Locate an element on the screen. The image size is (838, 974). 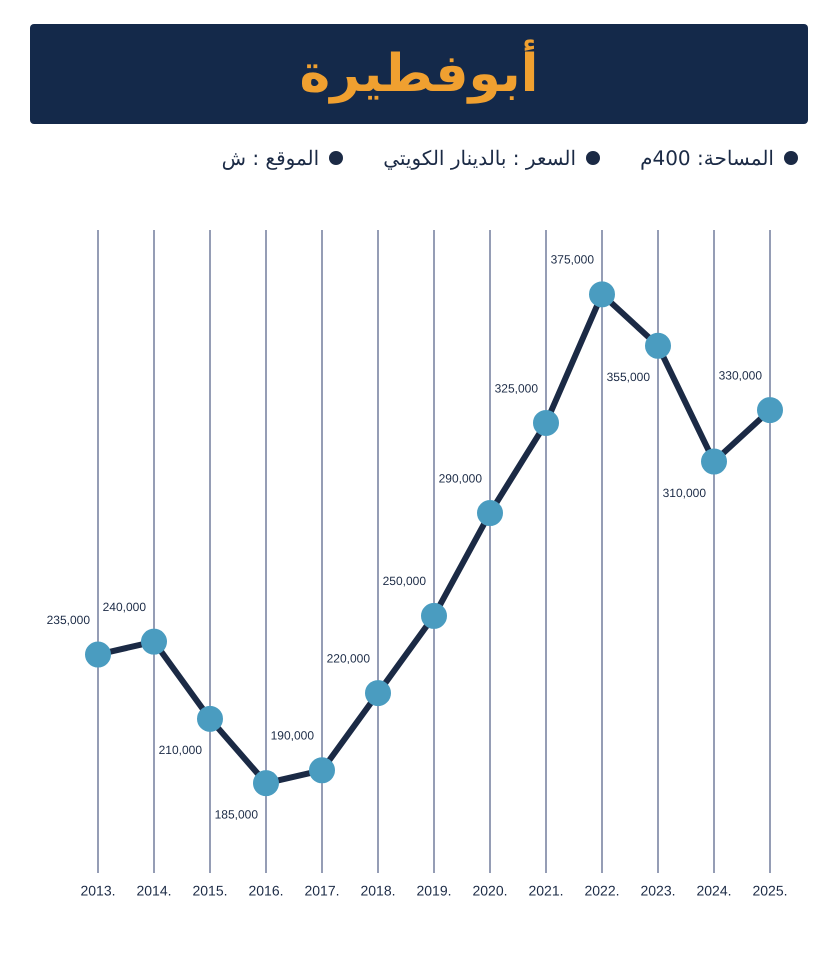
data-label: 325,000 is located at coordinates (516, 388).